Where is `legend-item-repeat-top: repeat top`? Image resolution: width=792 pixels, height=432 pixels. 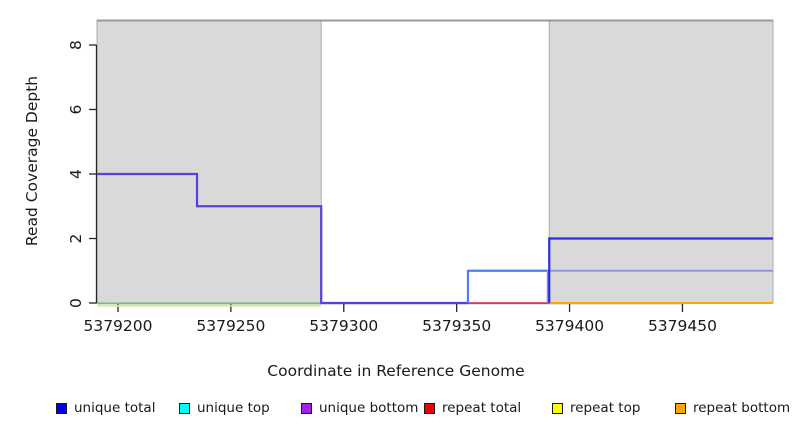
legend-item-repeat-top: repeat top is located at coordinates (596, 408).